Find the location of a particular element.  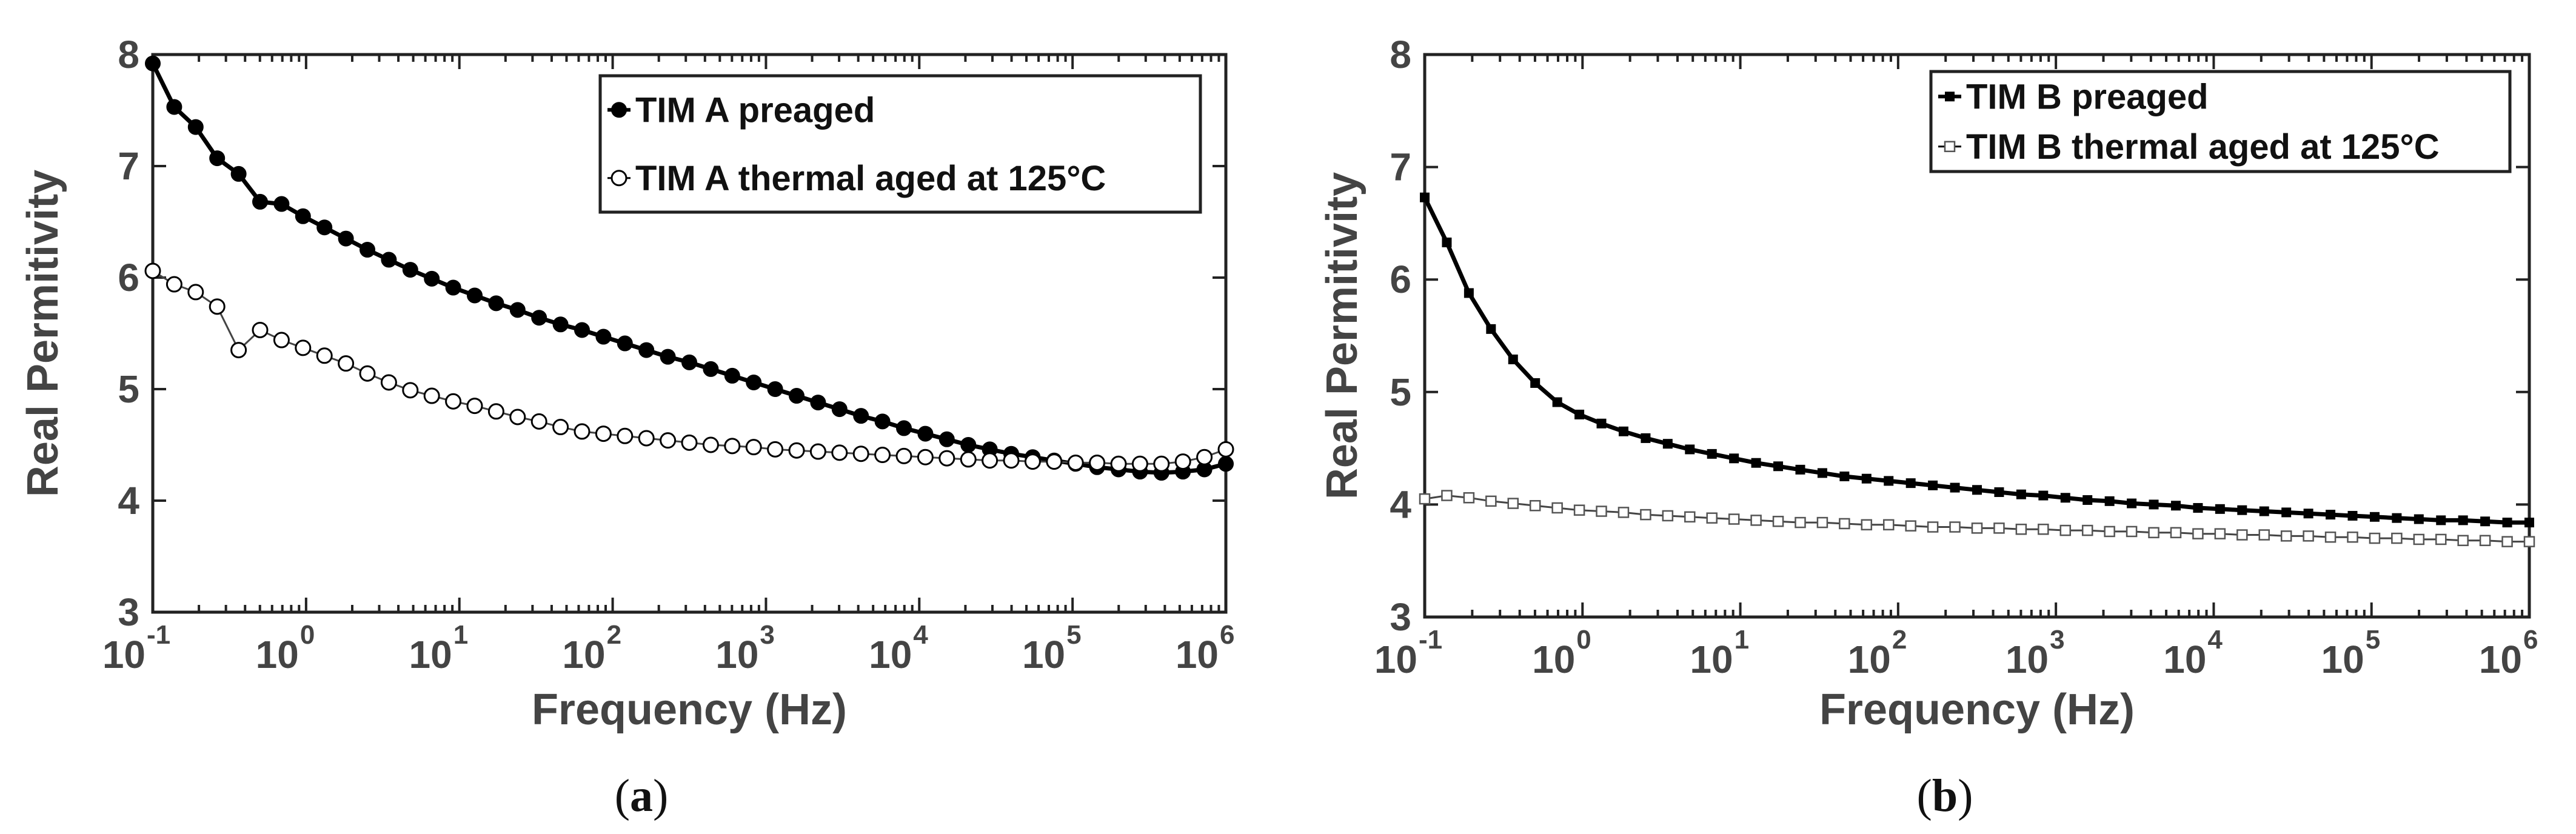

panel-caption: (b) is located at coordinates (1945, 795).